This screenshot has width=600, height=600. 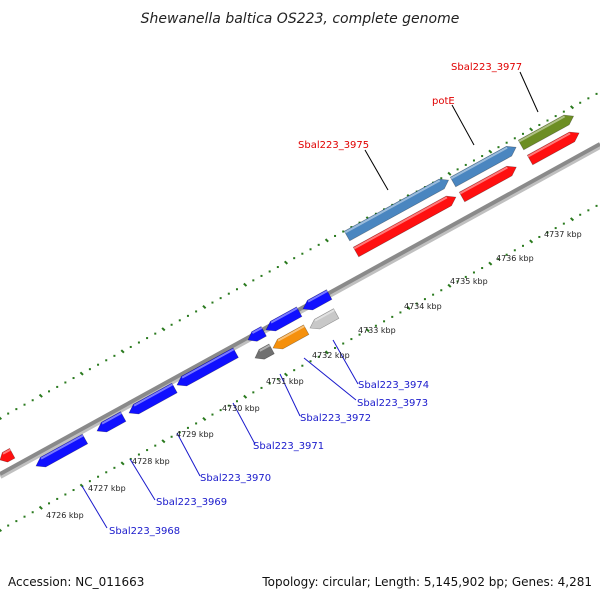 I want to click on gene-label-reverse: Sbal223_3968, so click(x=144, y=531).